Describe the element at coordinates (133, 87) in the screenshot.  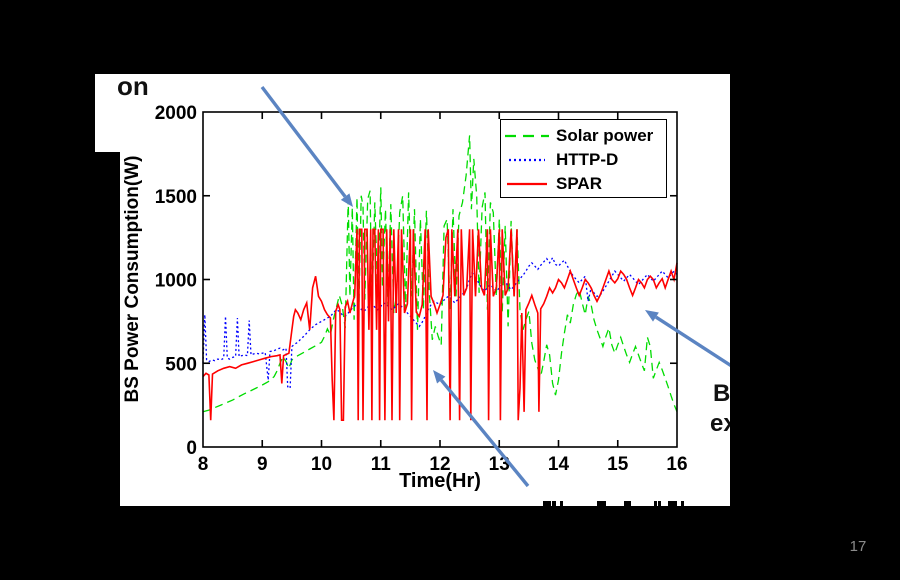
I see `clipped-caption-text: on` at that location.